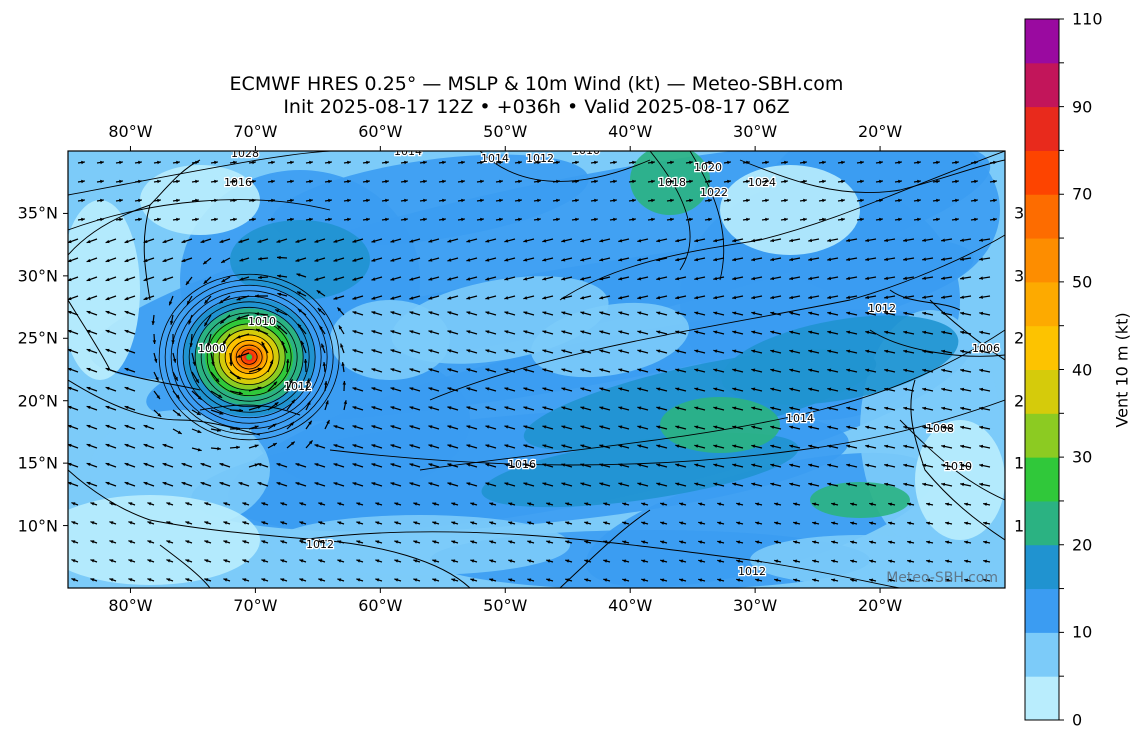 The image size is (1144, 744). Describe the element at coordinates (707, 216) in the screenshot. I see `isobar-line` at that location.